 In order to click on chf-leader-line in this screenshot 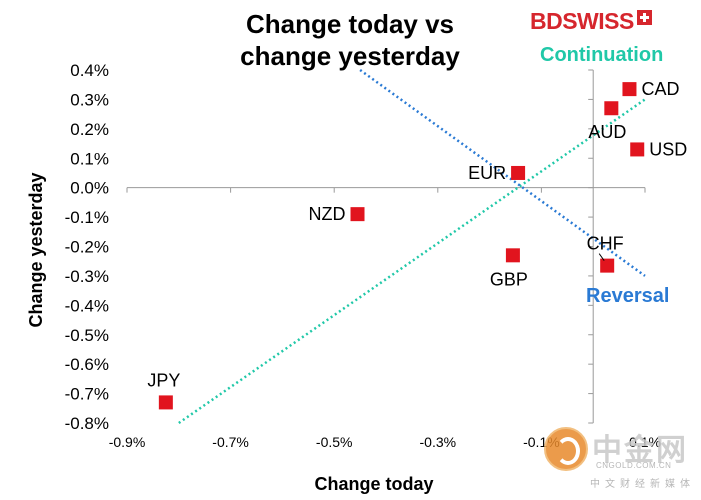, I will do `click(601, 257)`.